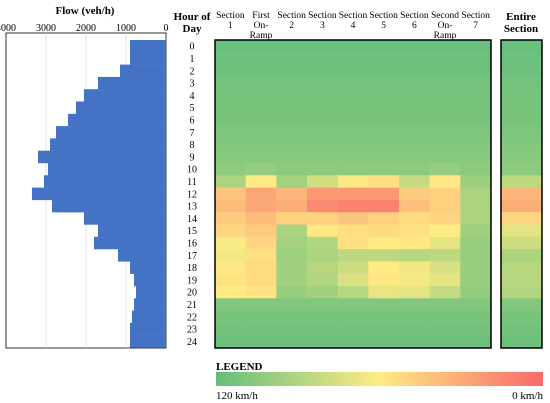  I want to click on hour-tick-label: 11, so click(192, 182).